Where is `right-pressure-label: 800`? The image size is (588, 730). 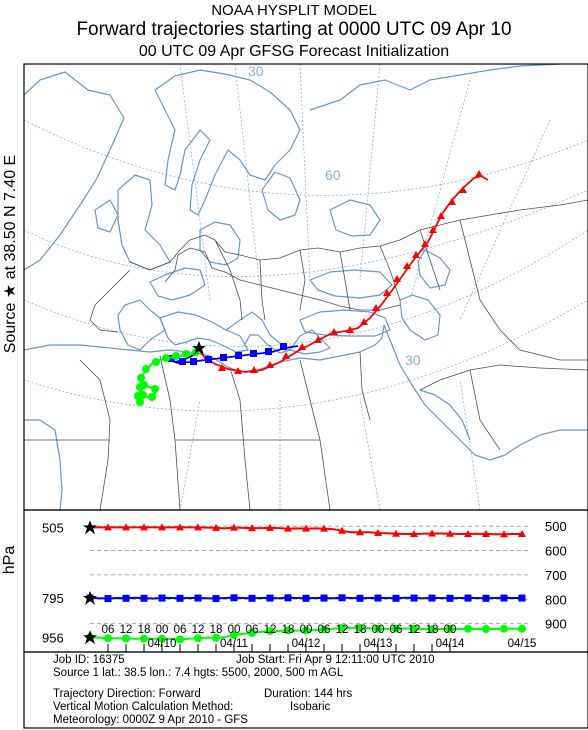
right-pressure-label: 800 is located at coordinates (556, 599).